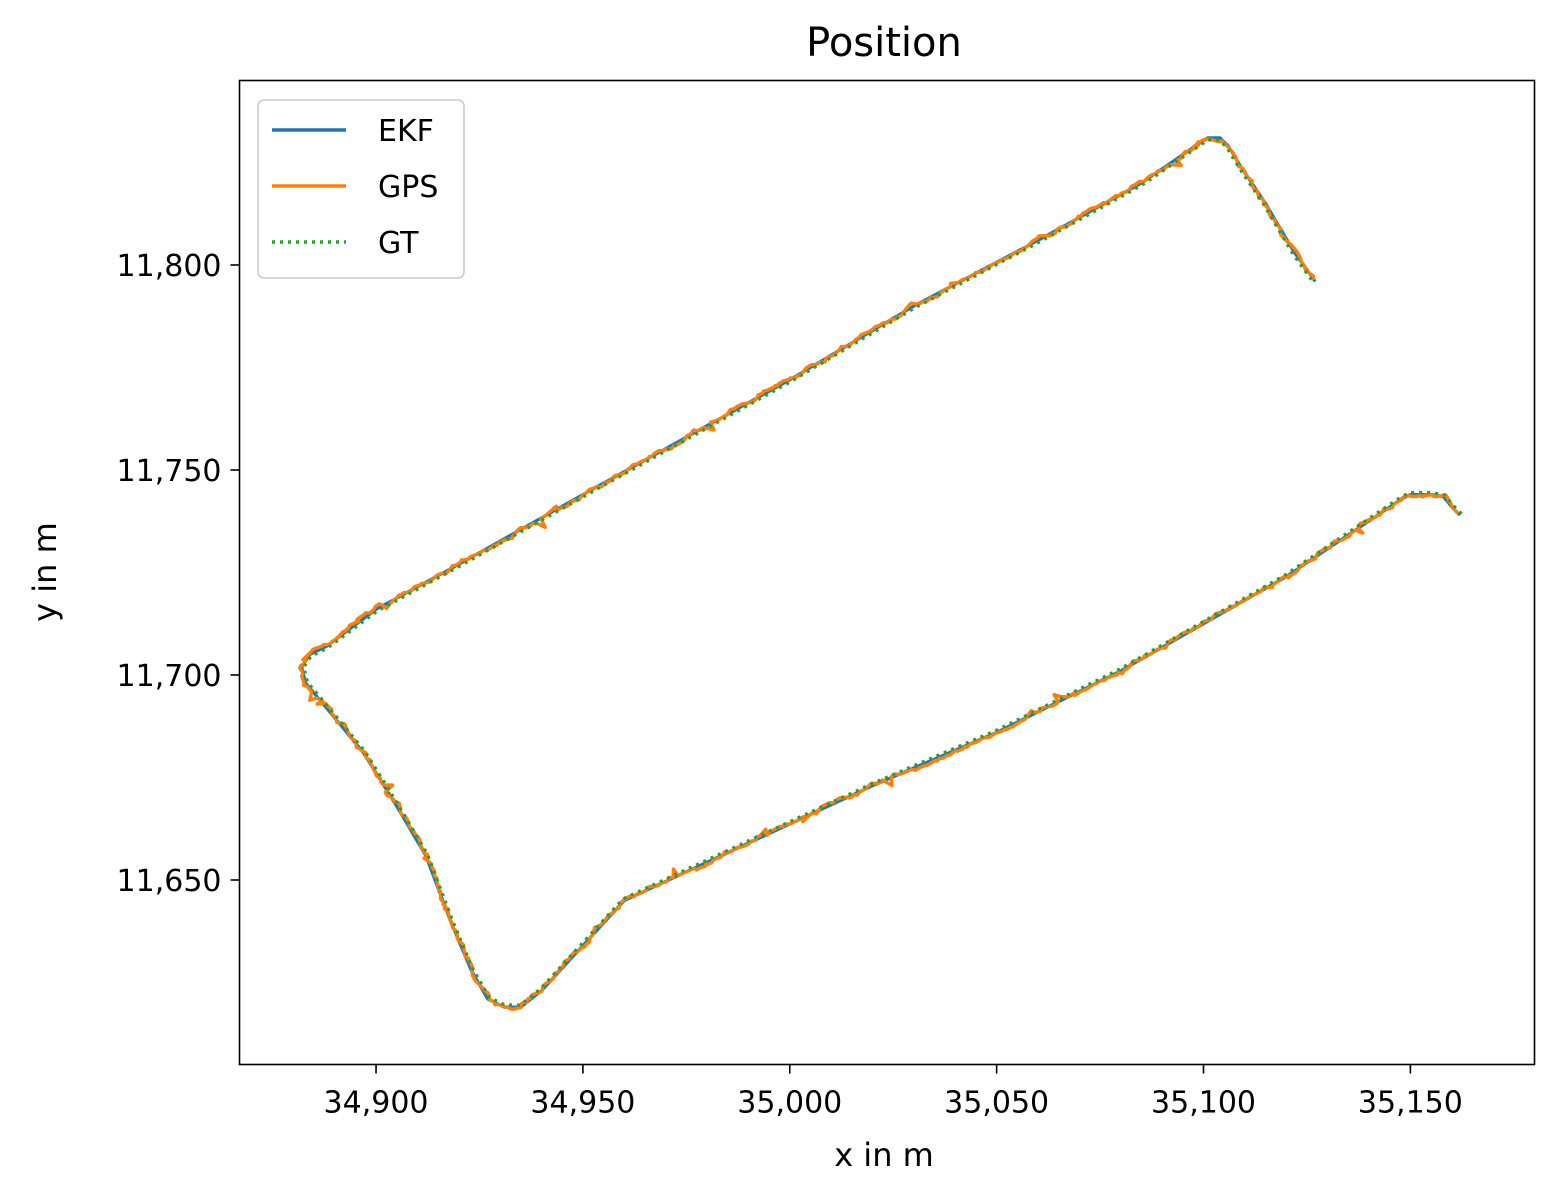 The image size is (1557, 1203). I want to click on x-tick-label: 34,950, so click(582, 1103).